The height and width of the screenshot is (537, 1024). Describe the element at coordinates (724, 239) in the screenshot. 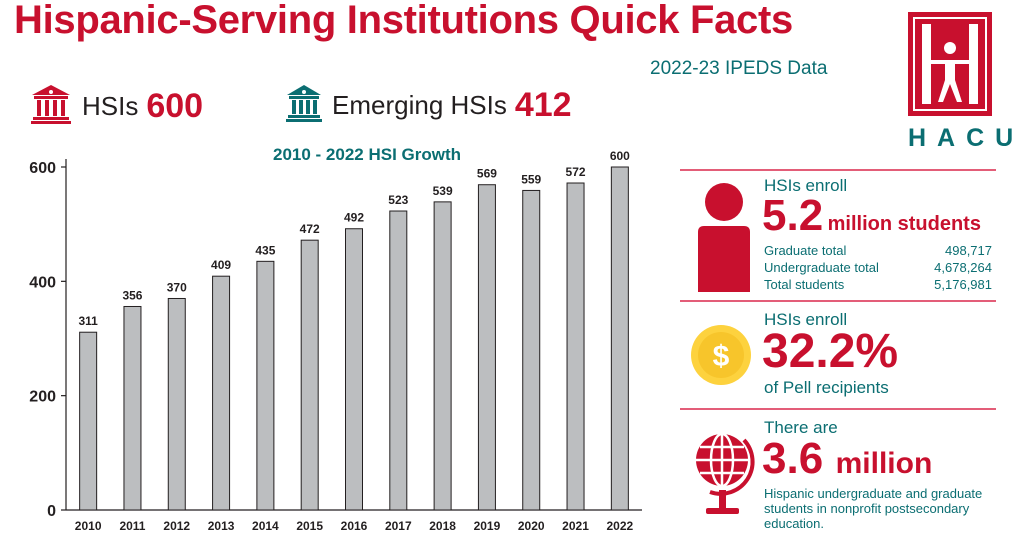

I see `person-icon` at that location.